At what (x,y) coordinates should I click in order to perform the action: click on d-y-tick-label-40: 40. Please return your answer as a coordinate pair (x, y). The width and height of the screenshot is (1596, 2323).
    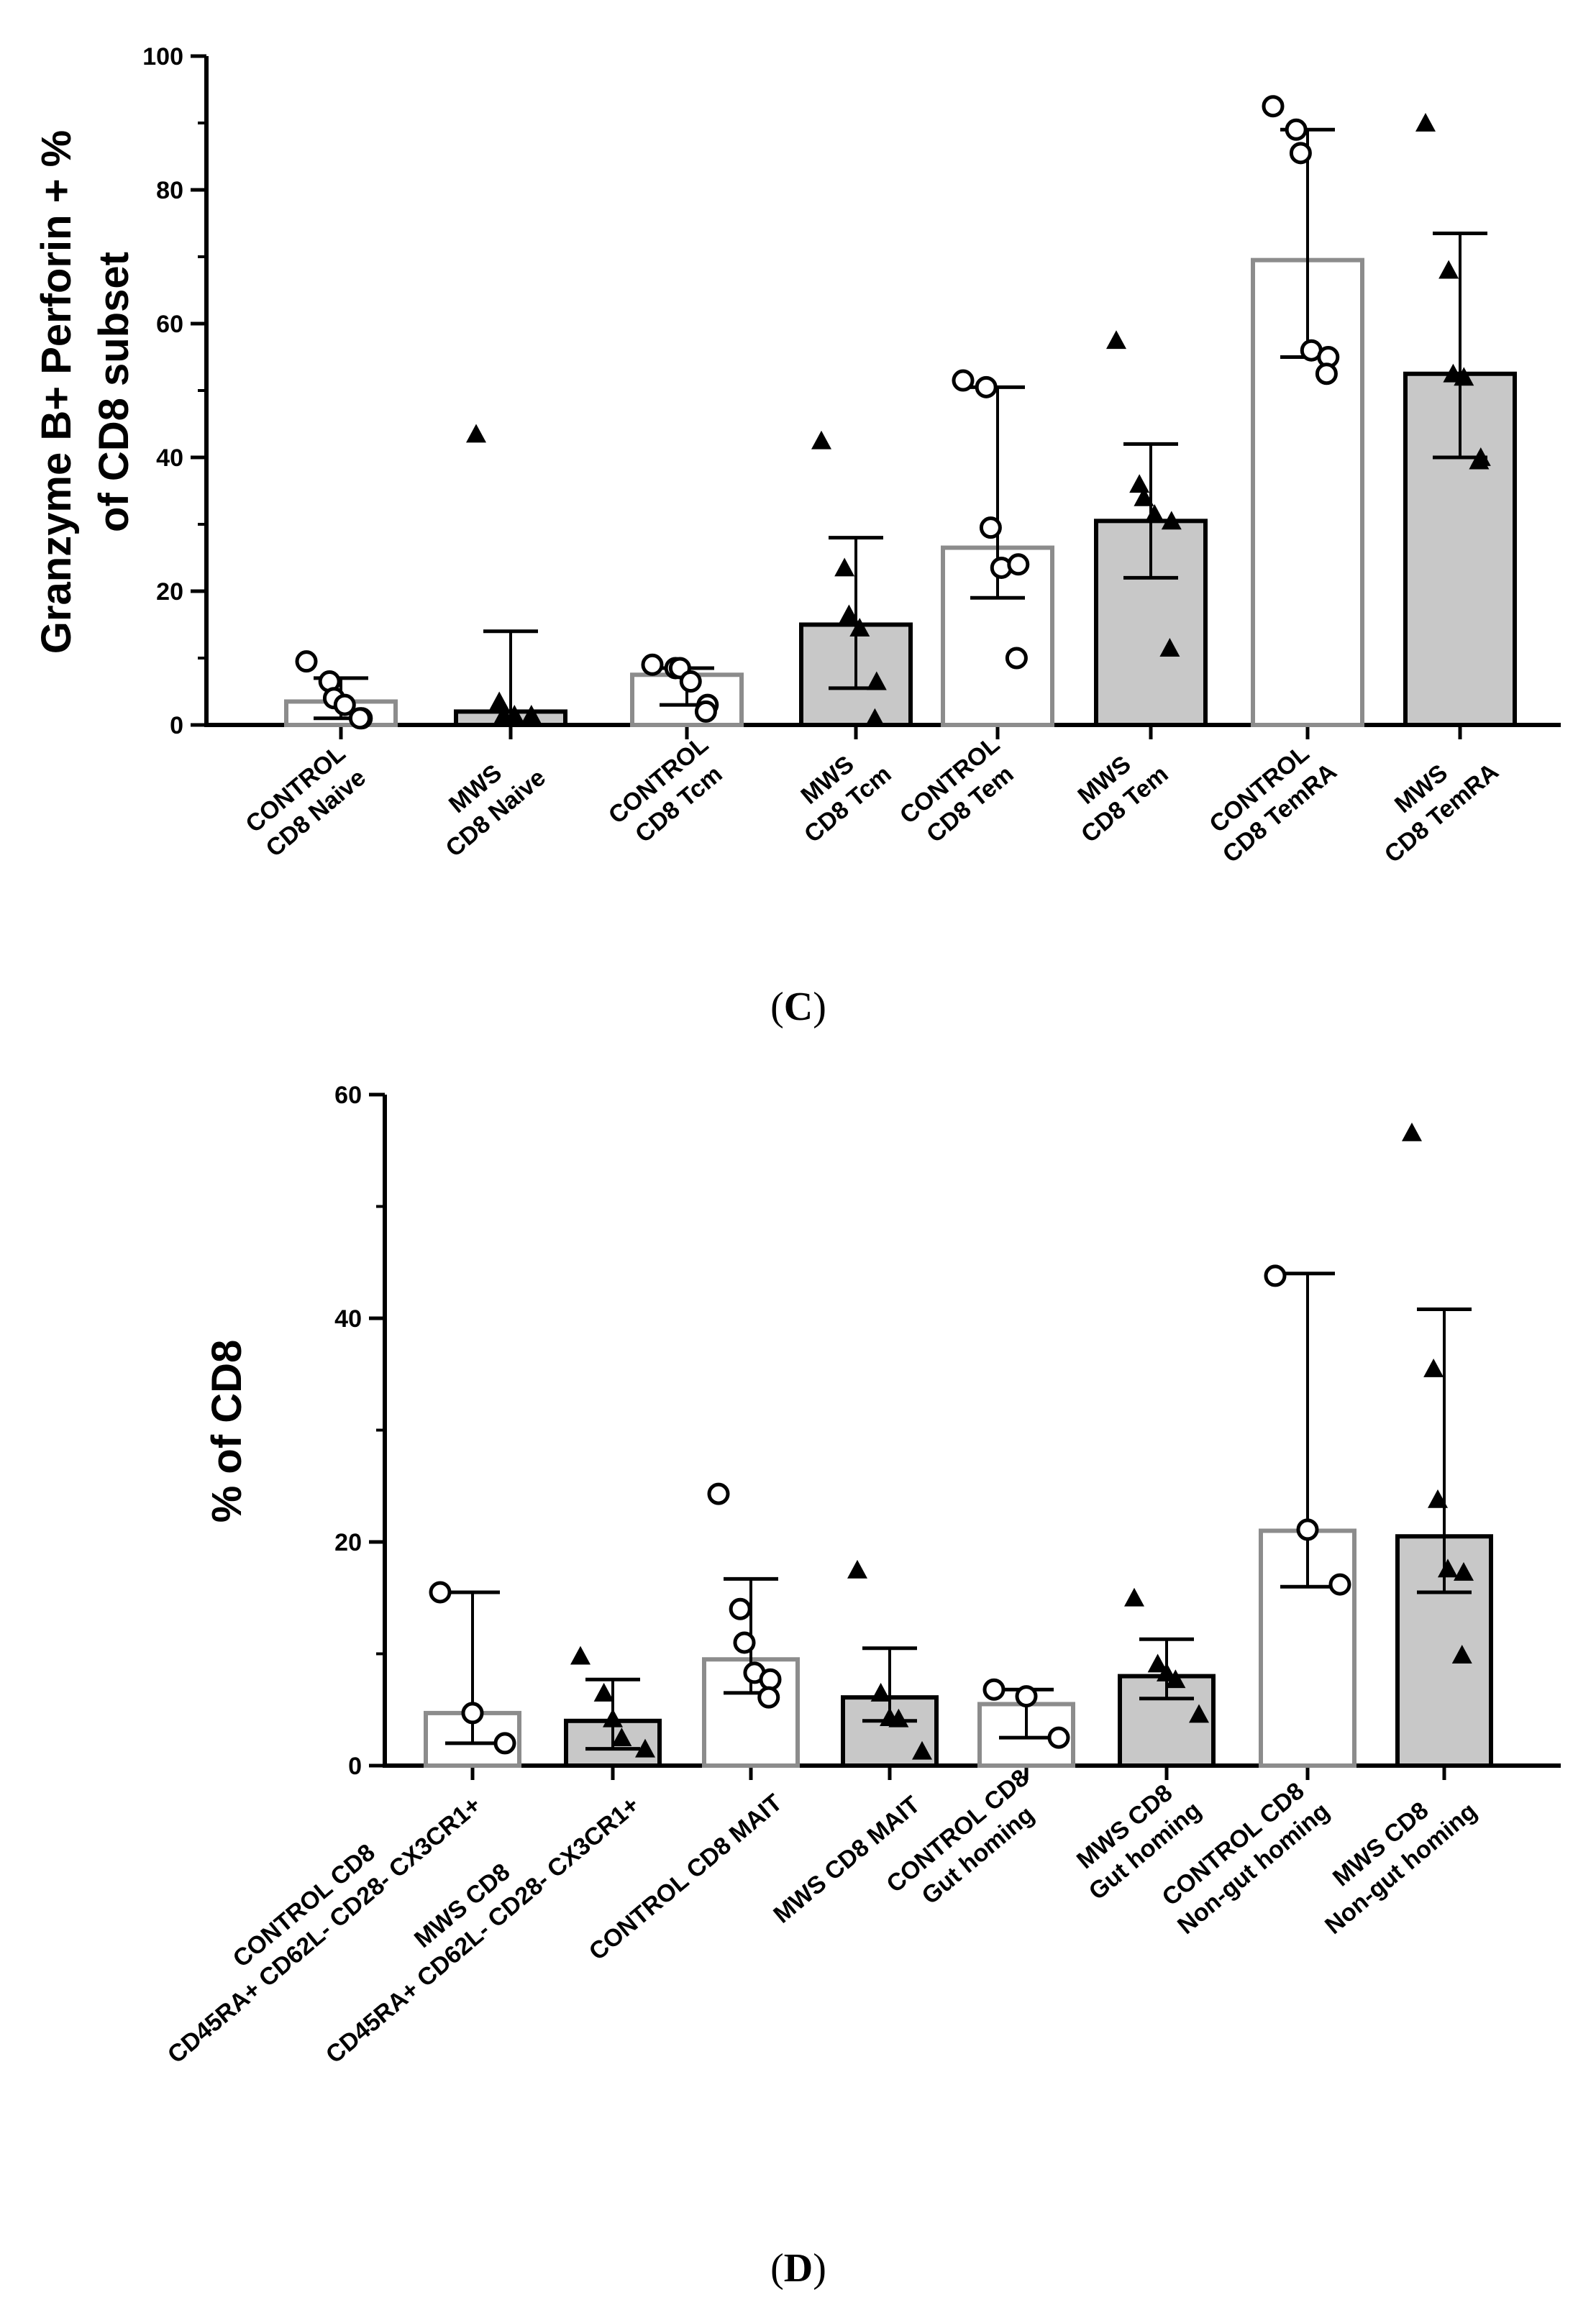
    Looking at the image, I should click on (348, 1319).